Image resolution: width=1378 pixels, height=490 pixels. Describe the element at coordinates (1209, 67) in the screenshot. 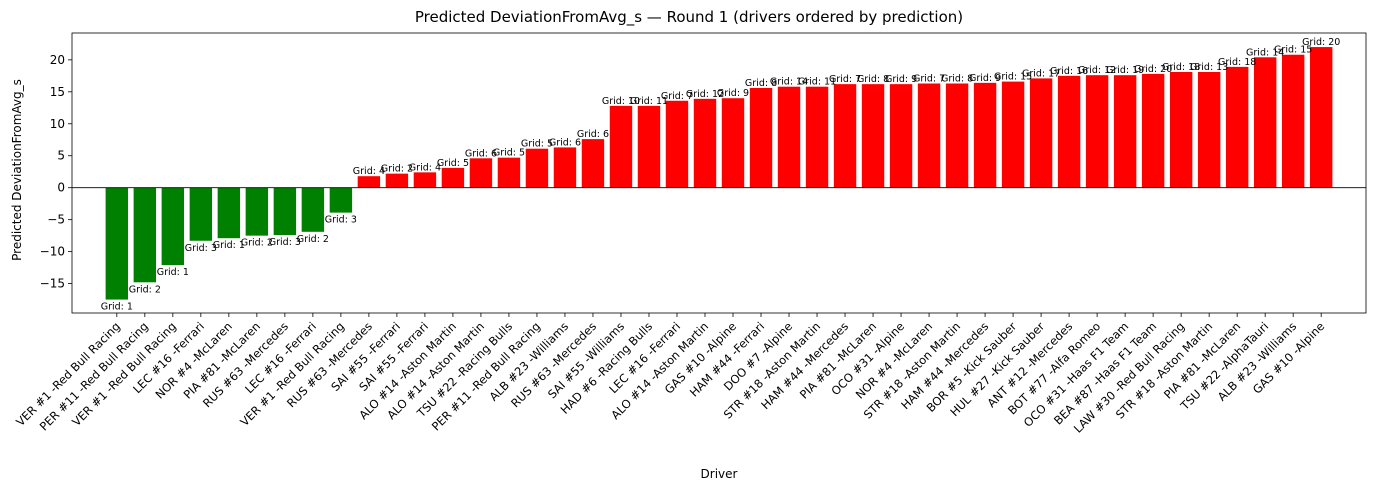

I see `data-label: Grid: 13` at that location.